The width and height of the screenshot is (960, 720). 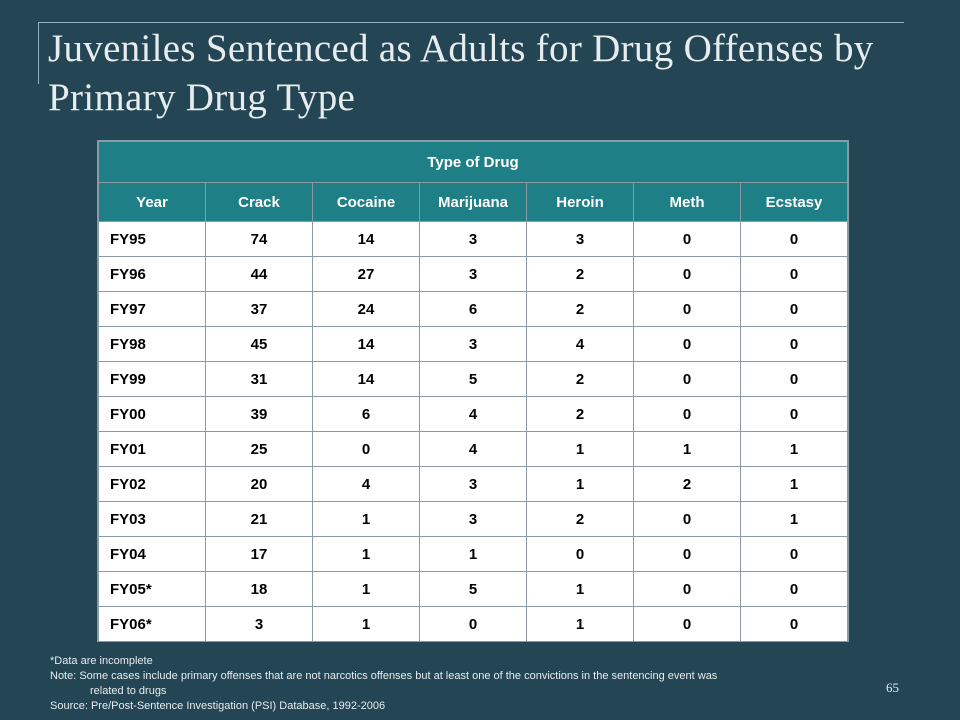 I want to click on value-cell-crack: 39, so click(x=259, y=414).